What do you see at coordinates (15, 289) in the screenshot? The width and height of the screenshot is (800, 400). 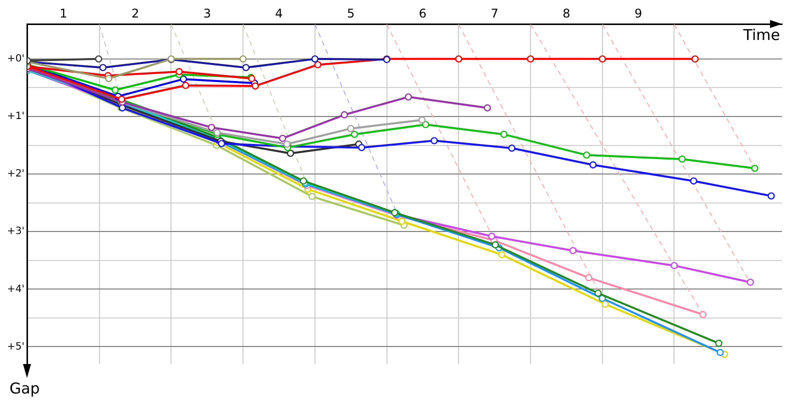 I see `y-tick-label: +4'` at bounding box center [15, 289].